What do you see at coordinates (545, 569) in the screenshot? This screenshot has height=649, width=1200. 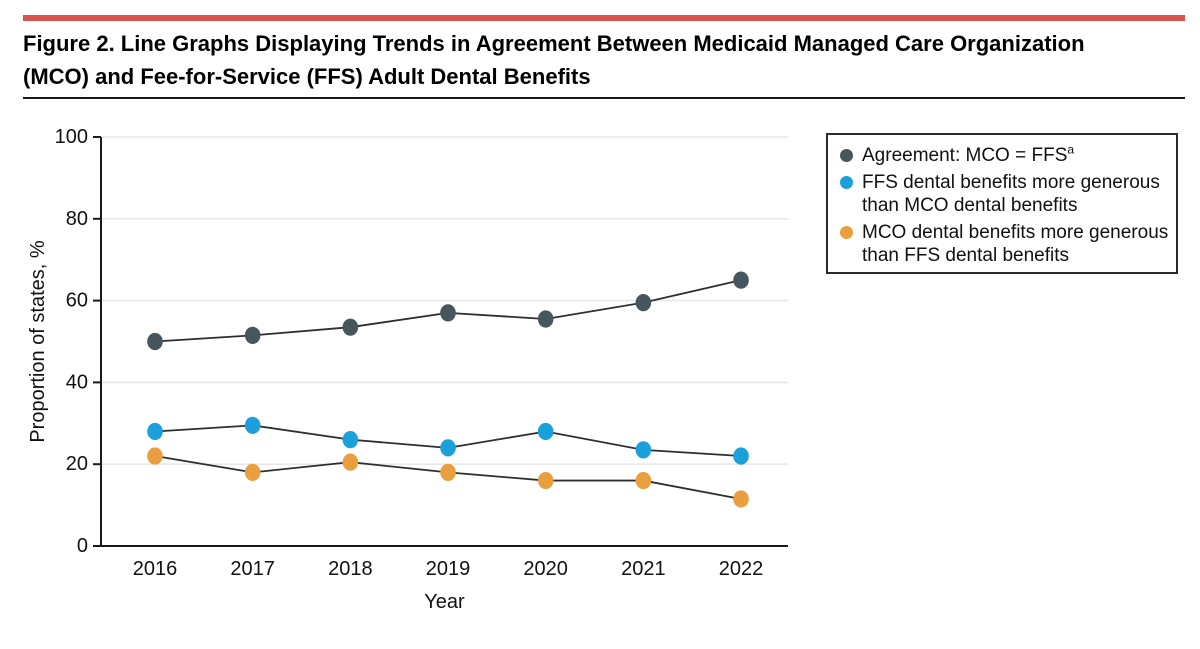 I see `svg-text: 2020` at bounding box center [545, 569].